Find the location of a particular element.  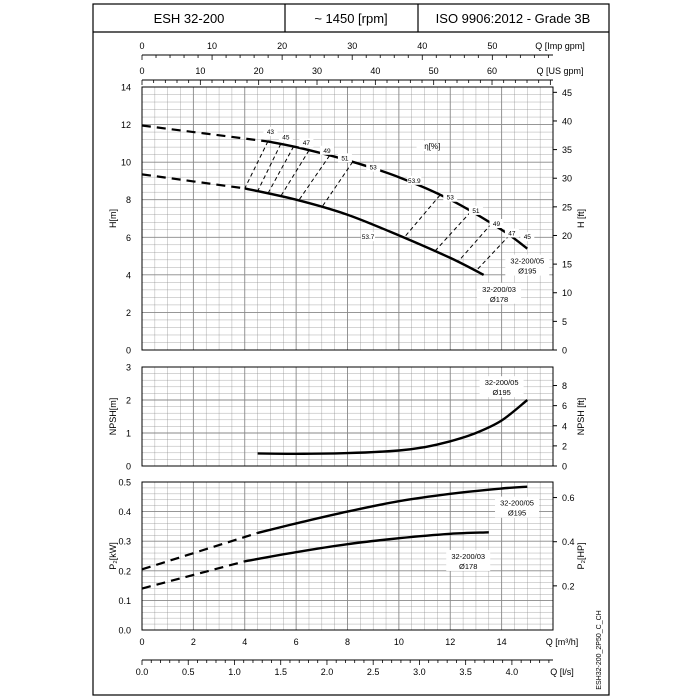

ytick-label: 0.1 is located at coordinates (124, 601).